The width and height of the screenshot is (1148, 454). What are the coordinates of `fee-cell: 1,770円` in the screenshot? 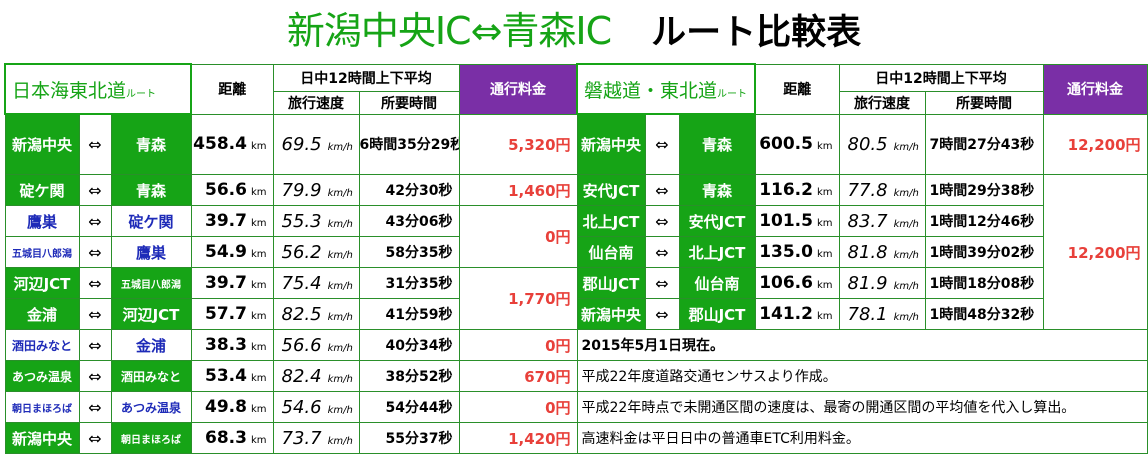 It's located at (518, 298).